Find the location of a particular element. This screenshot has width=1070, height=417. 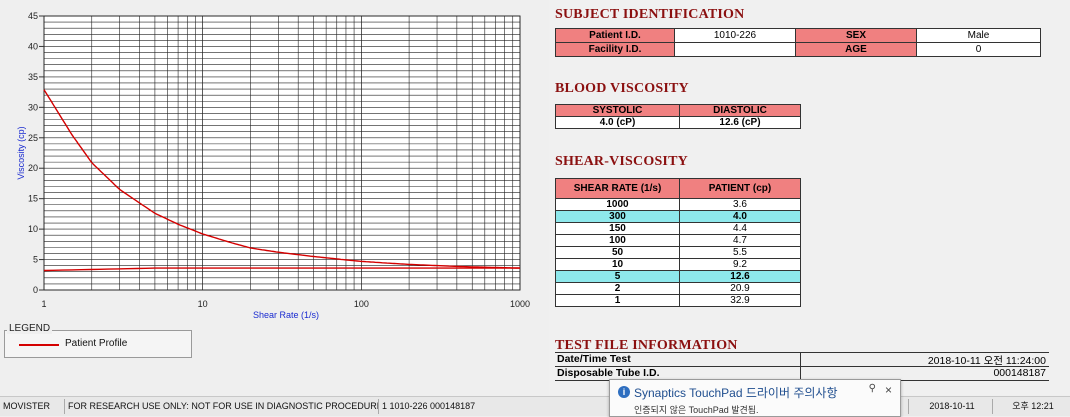

facility-id-label: Facility I.D. is located at coordinates (615, 49).